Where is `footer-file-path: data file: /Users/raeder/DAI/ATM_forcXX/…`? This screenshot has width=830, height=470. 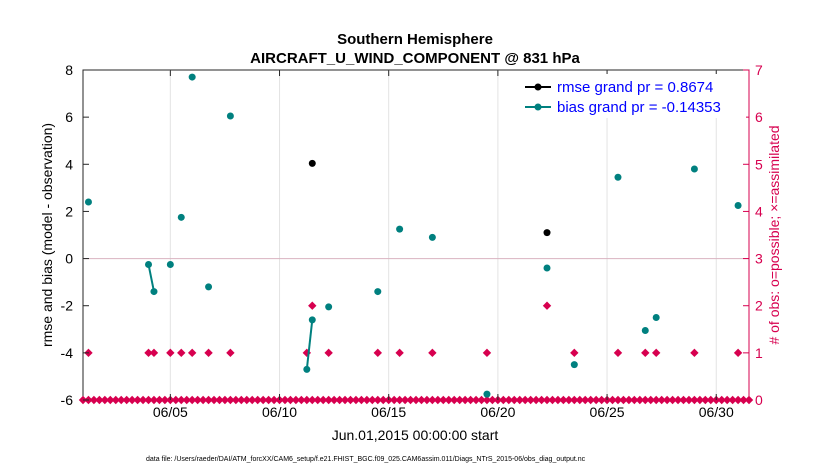 footer-file-path: data file: /Users/raeder/DAI/ATM_forcXX/… is located at coordinates (366, 459).